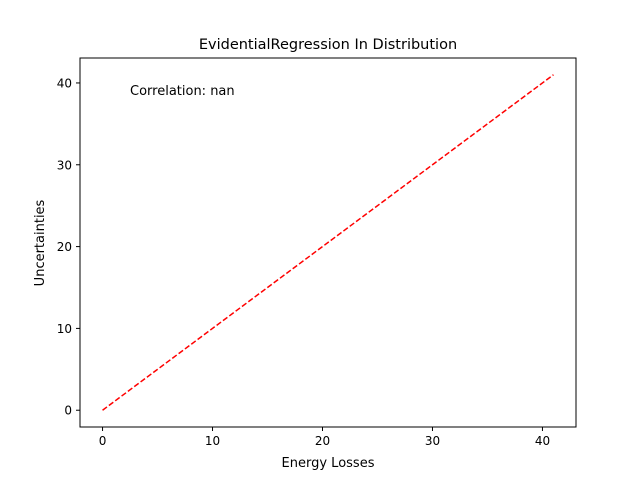 This screenshot has width=640, height=480. Describe the element at coordinates (64, 165) in the screenshot. I see `y-tick-label: 30` at that location.